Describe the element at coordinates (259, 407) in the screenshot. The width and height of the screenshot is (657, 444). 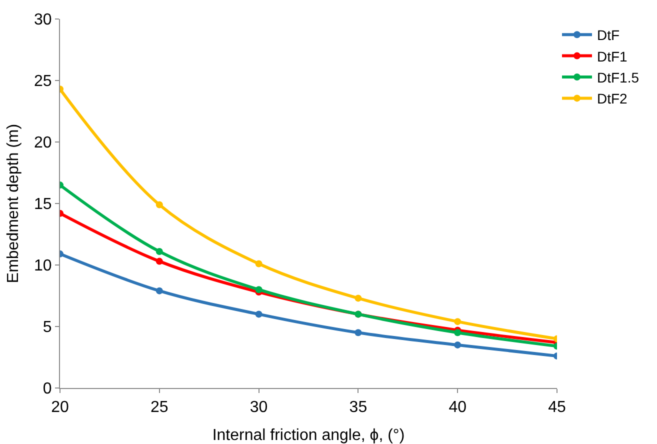
I see `x-tick-label: 30` at that location.